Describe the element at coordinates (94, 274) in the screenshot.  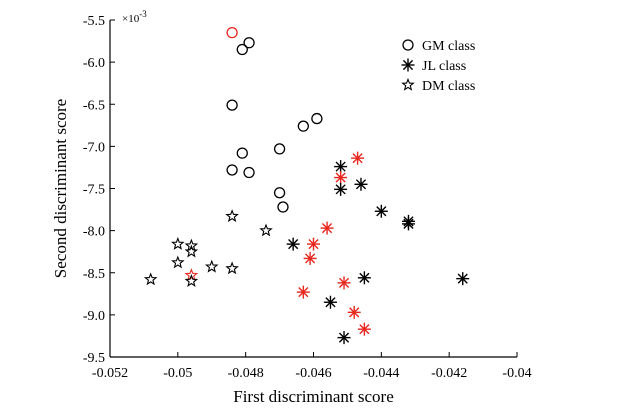
I see `y-tick-label: -8.5` at that location.